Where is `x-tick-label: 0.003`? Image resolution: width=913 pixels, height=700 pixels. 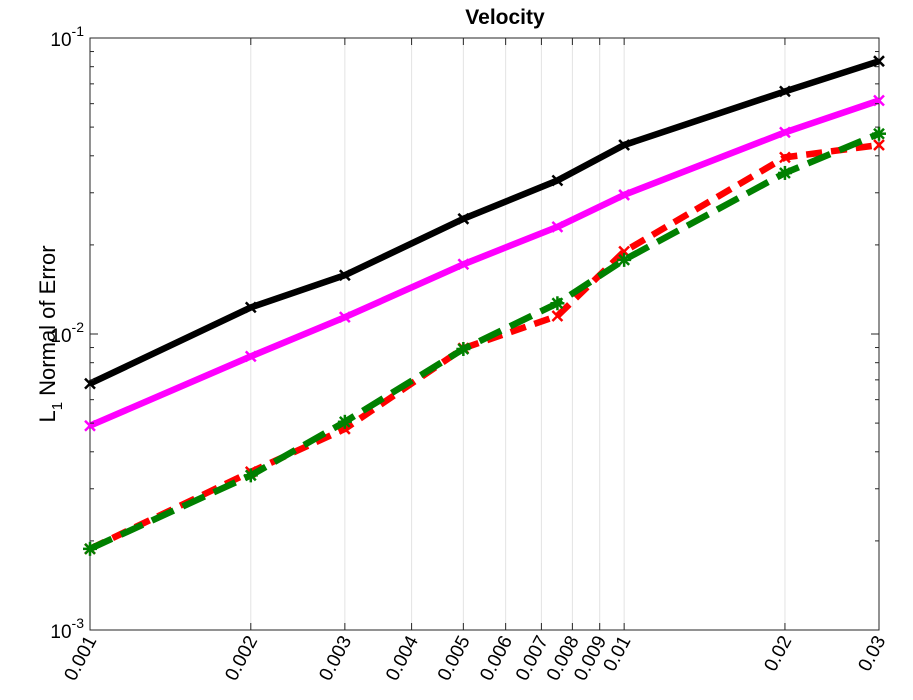 x-tick-label: 0.003 is located at coordinates (335, 658).